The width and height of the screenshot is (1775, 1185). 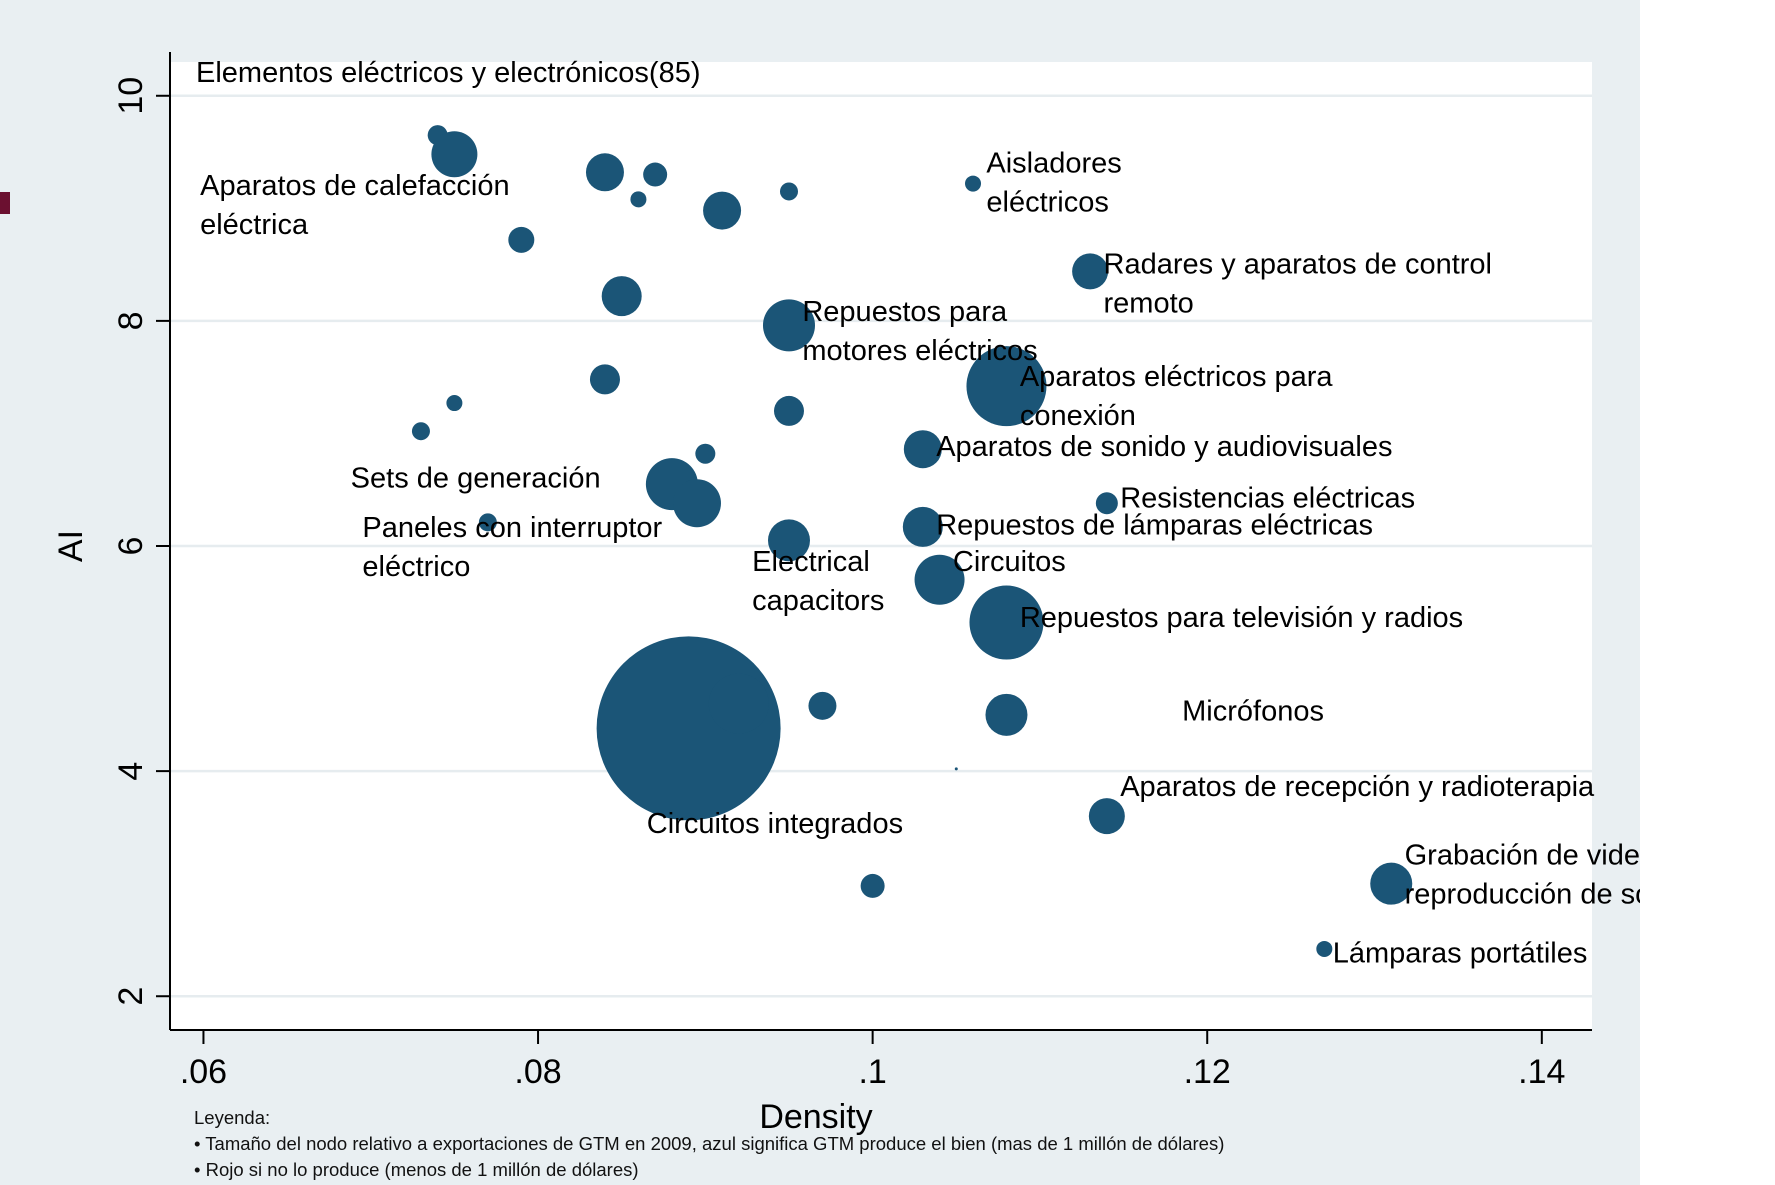 What do you see at coordinates (131, 320) in the screenshot?
I see `y-tick-label: 8` at bounding box center [131, 320].